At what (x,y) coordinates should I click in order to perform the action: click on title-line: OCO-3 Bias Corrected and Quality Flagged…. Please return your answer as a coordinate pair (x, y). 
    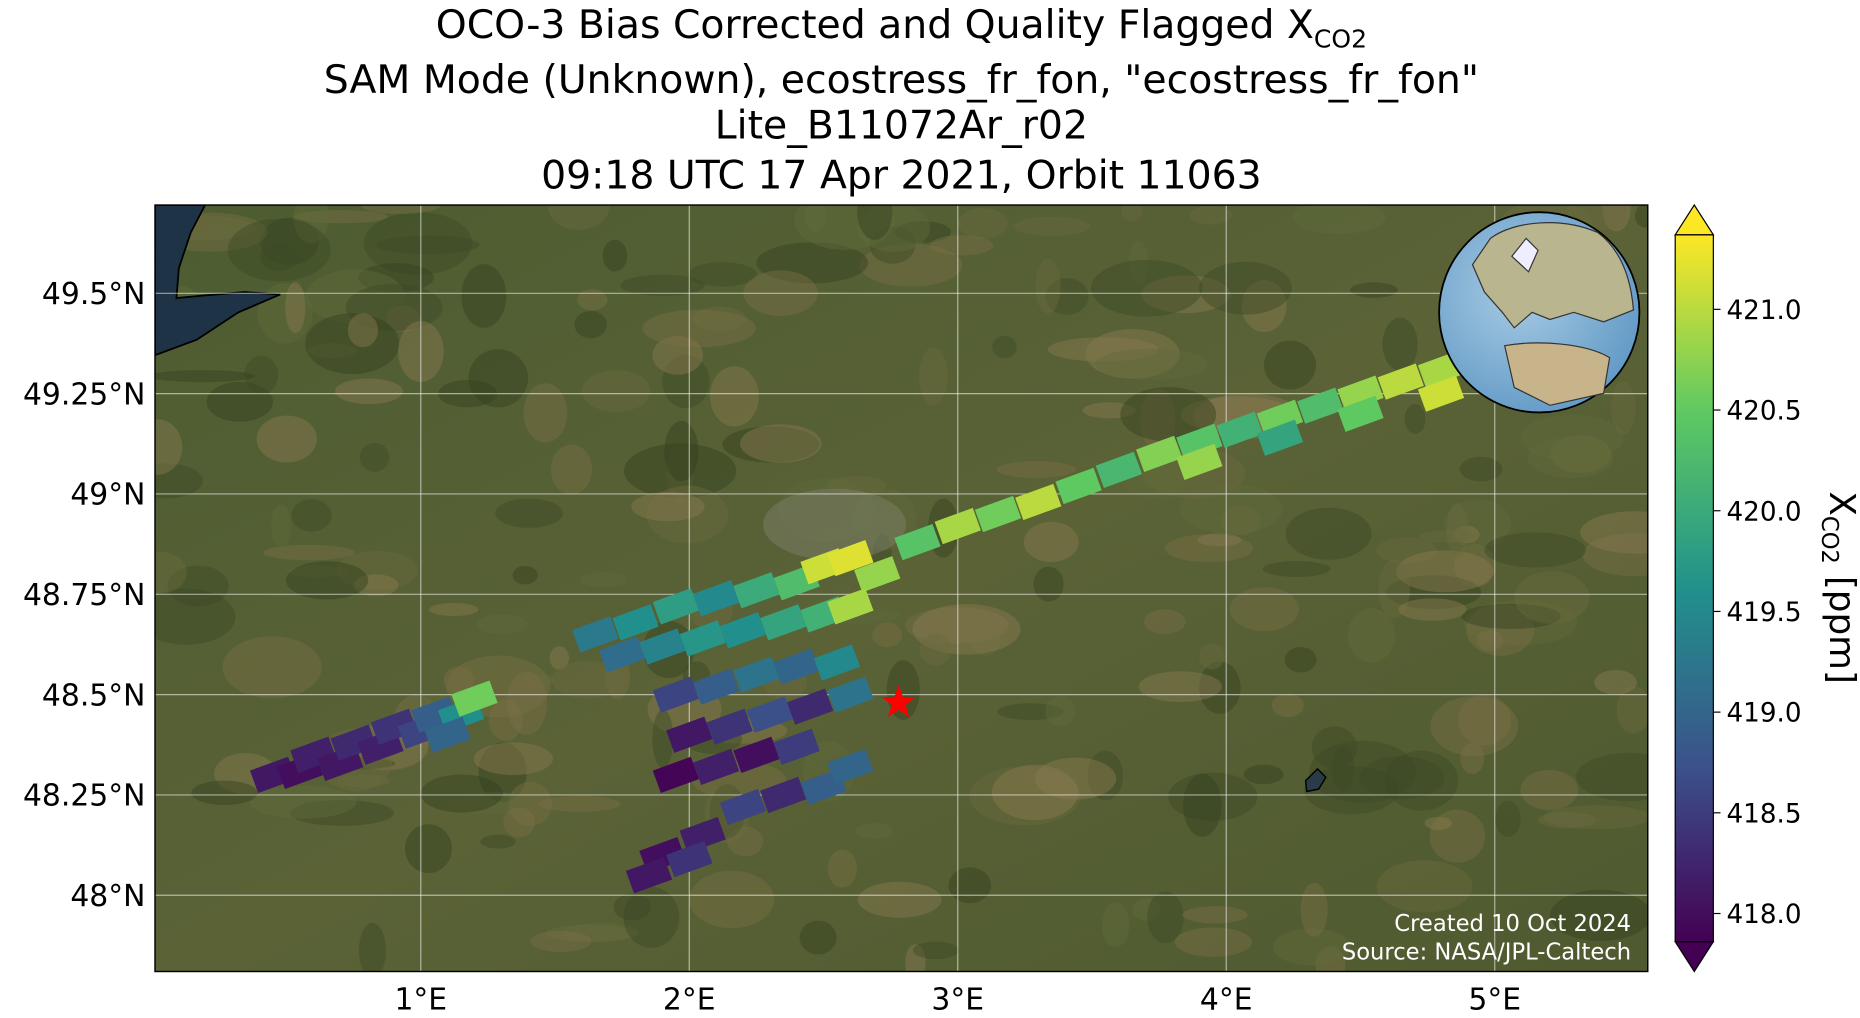
    Looking at the image, I should click on (901, 28).